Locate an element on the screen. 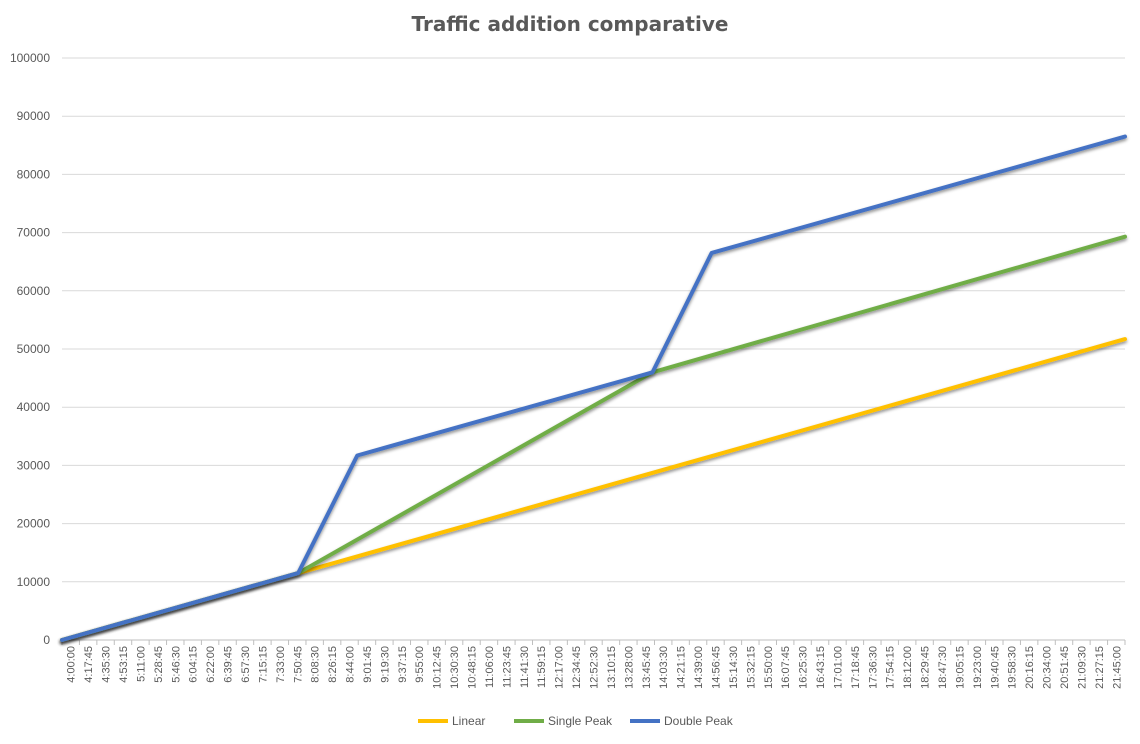 The image size is (1140, 744). x-tick-label: 8:08:30 is located at coordinates (316, 664).